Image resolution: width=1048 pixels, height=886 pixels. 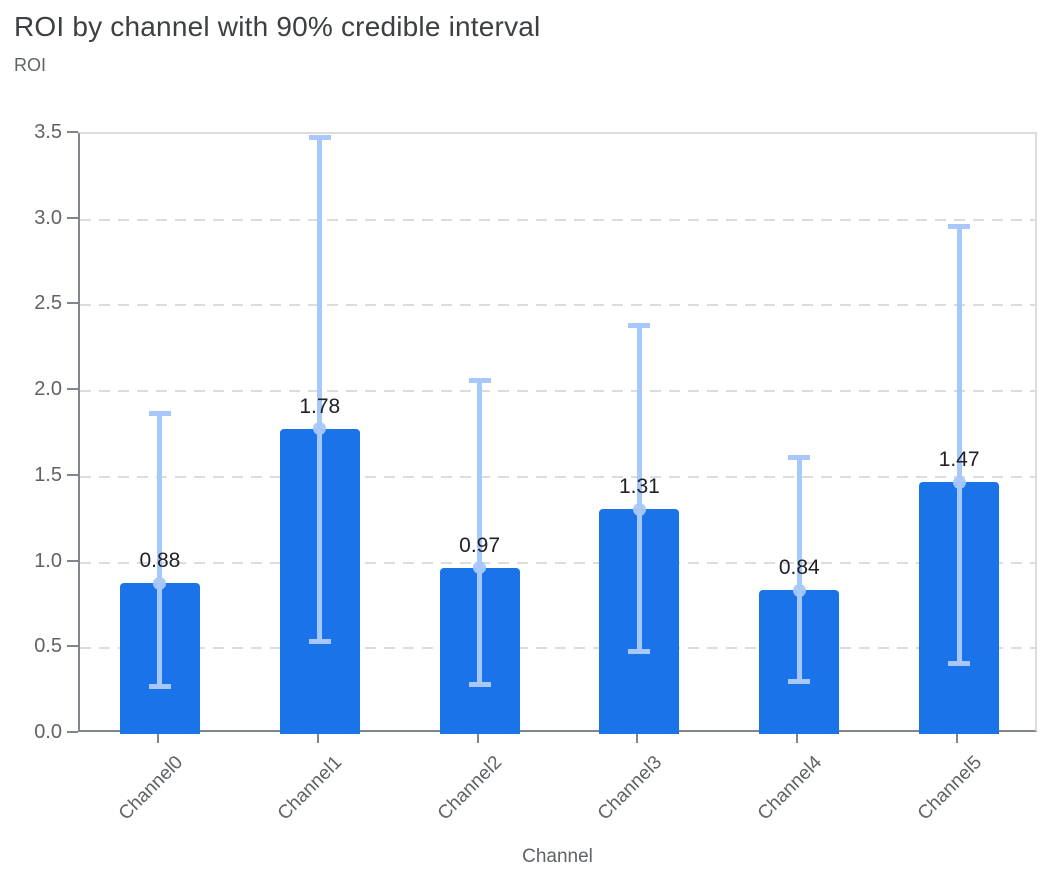 I want to click on value-label: 0.88, so click(x=160, y=561).